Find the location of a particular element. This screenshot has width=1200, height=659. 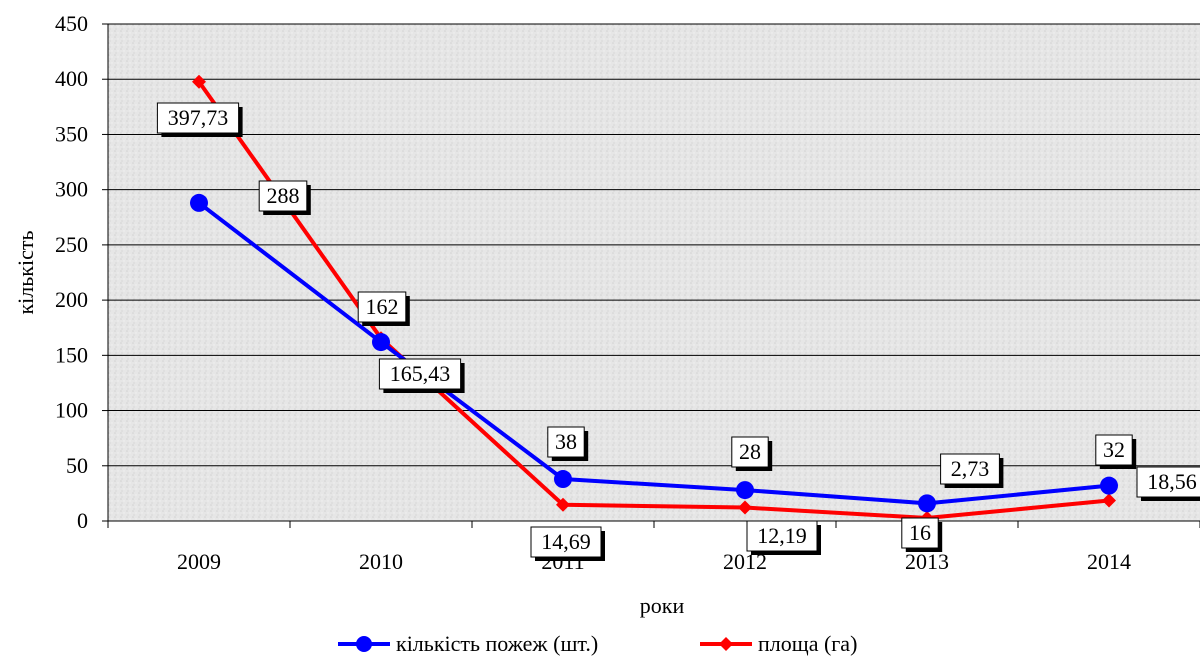

data-label-value: 162 is located at coordinates (382, 306).